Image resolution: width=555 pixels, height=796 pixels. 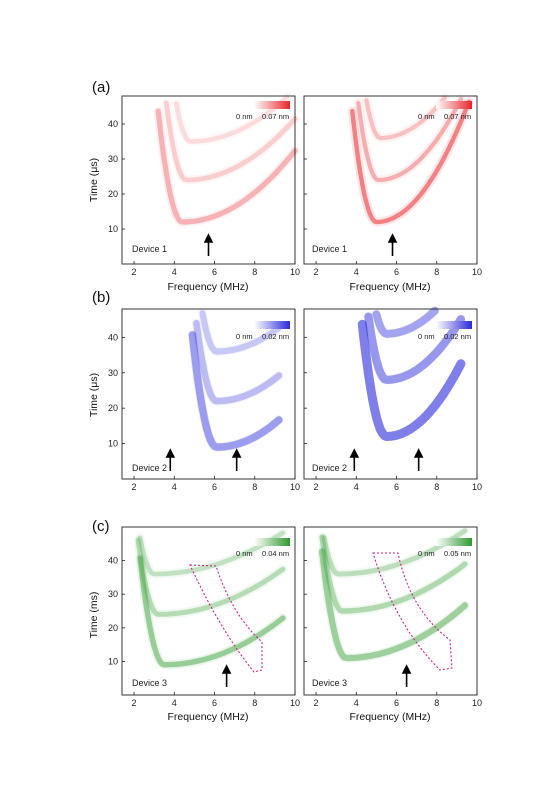 I want to click on arrows-b-right, so click(x=386, y=459).